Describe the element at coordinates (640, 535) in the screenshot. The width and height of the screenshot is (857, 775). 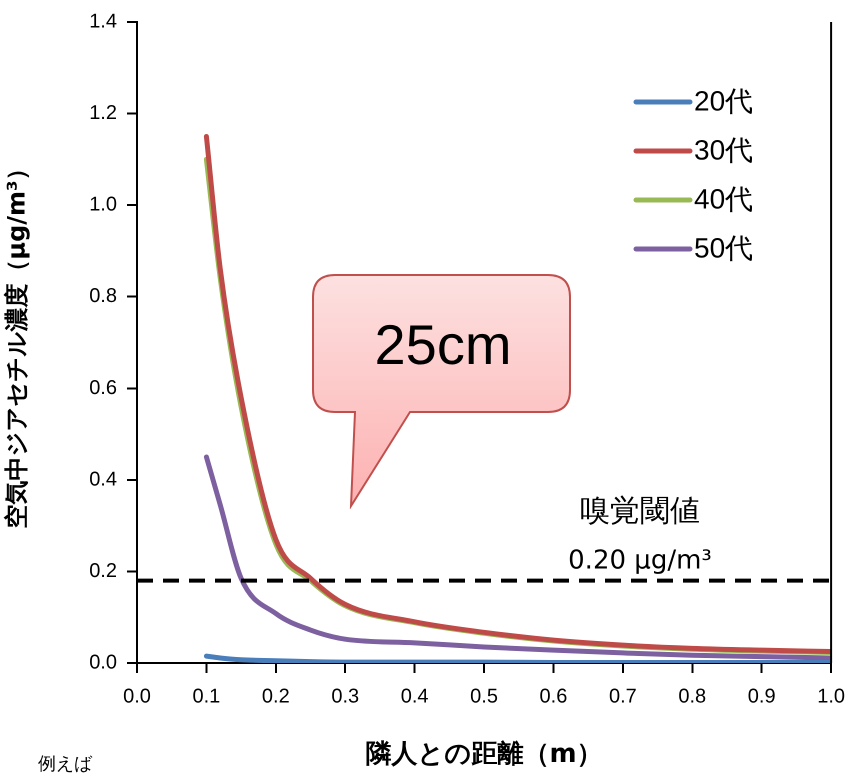
I see `ref-line-label: 嗅覚閾値 0.20 µg/m³` at that location.